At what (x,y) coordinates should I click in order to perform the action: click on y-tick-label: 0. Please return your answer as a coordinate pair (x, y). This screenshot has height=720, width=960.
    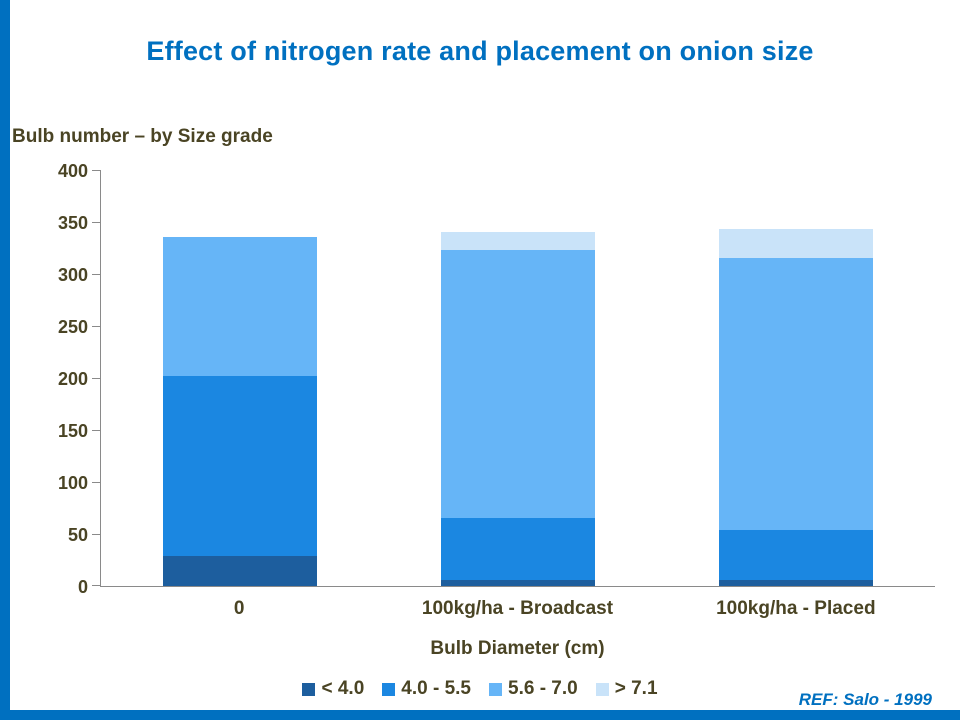
    Looking at the image, I should click on (82, 587).